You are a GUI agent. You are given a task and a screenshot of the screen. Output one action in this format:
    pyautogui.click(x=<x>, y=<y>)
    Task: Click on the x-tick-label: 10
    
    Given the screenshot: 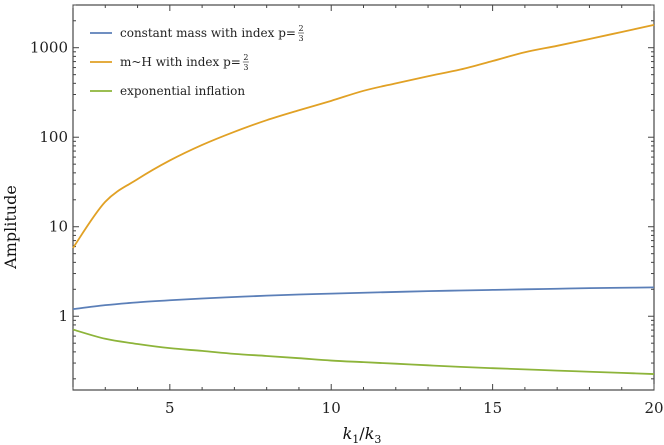 What is the action you would take?
    pyautogui.click(x=331, y=408)
    